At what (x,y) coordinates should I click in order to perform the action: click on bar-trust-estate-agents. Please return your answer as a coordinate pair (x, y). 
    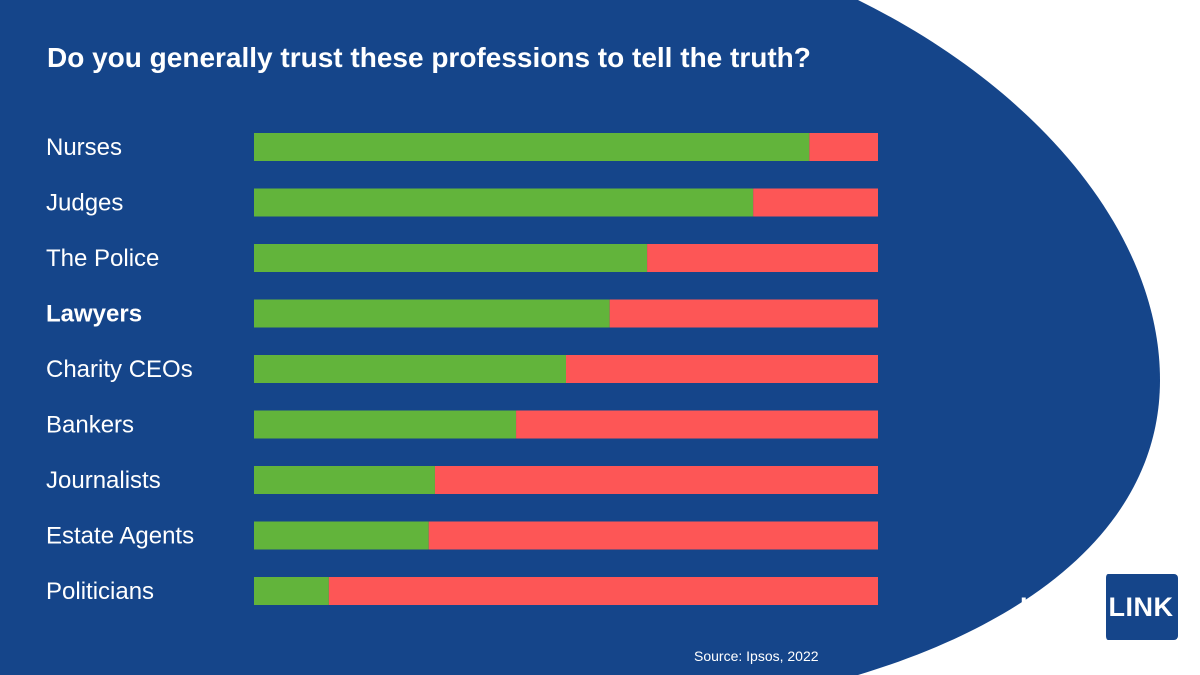
    Looking at the image, I should click on (341, 535).